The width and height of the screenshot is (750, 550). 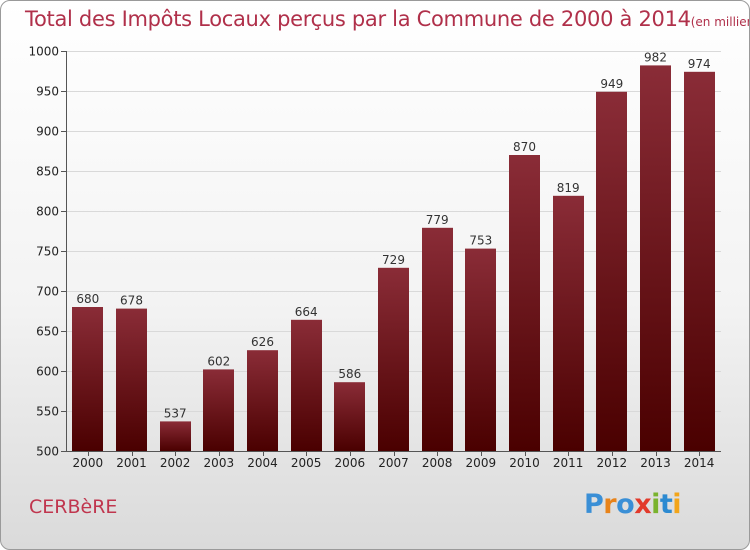 What do you see at coordinates (306, 312) in the screenshot?
I see `value-label-2005: 664` at bounding box center [306, 312].